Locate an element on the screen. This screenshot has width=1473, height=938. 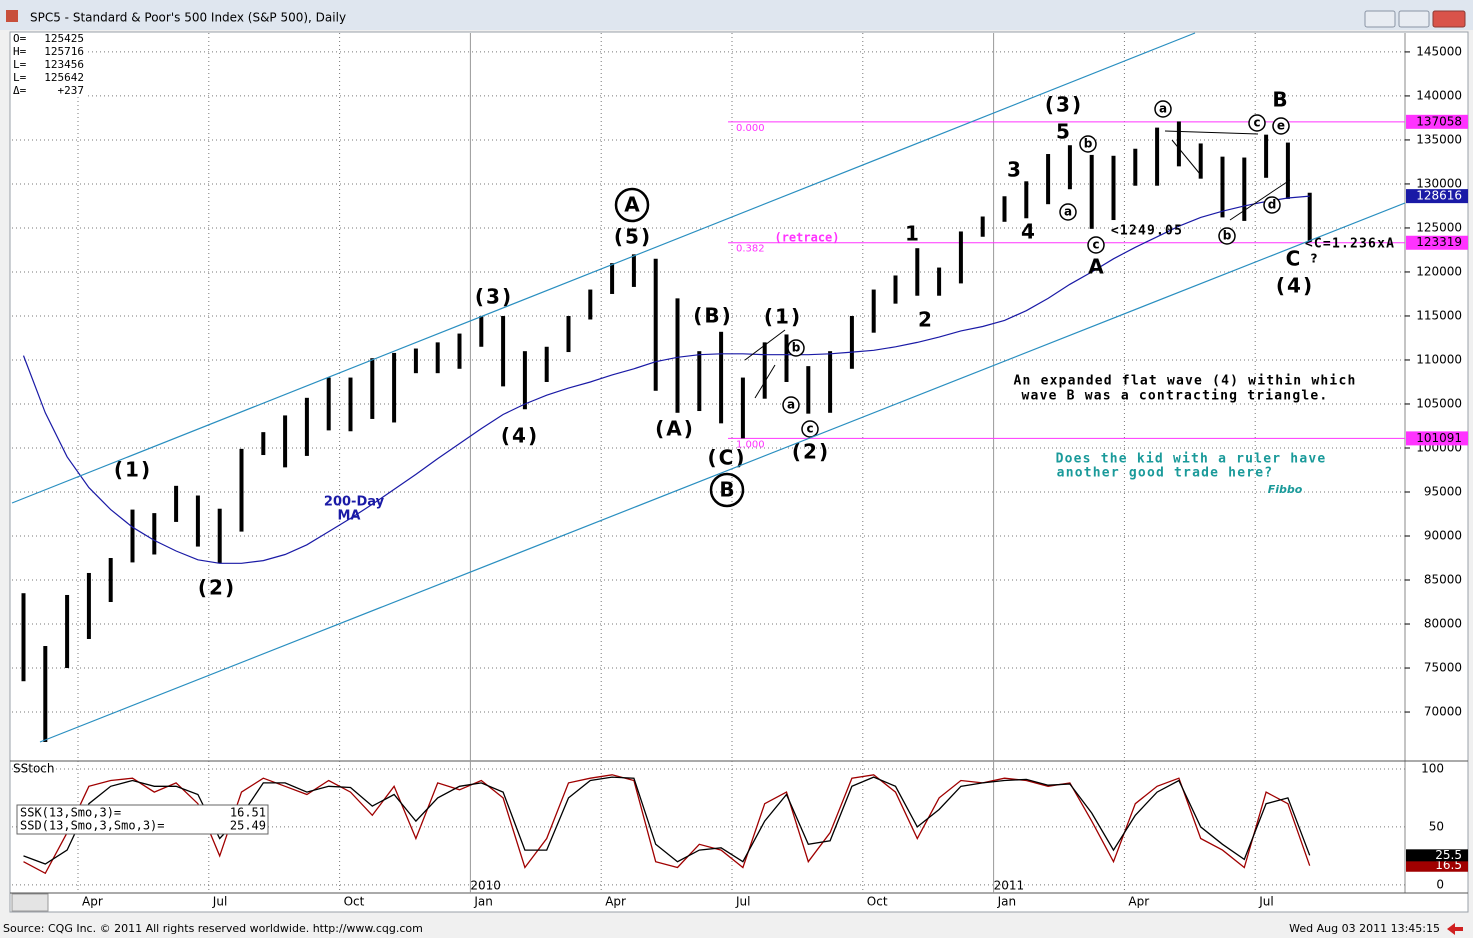
app-icon is located at coordinates (12, 16).